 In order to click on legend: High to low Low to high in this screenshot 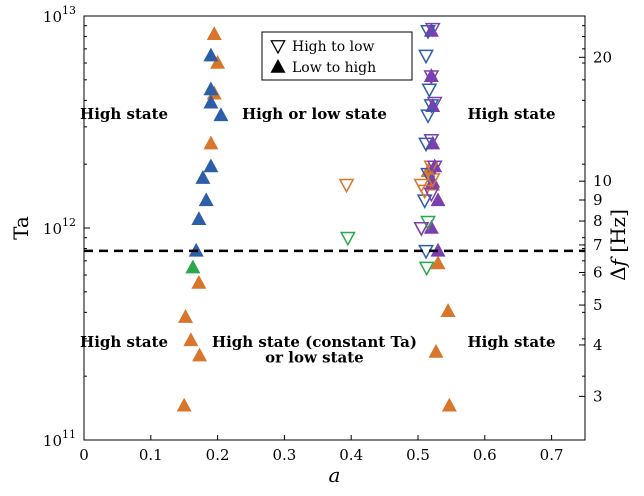, I will do `click(337, 56)`.